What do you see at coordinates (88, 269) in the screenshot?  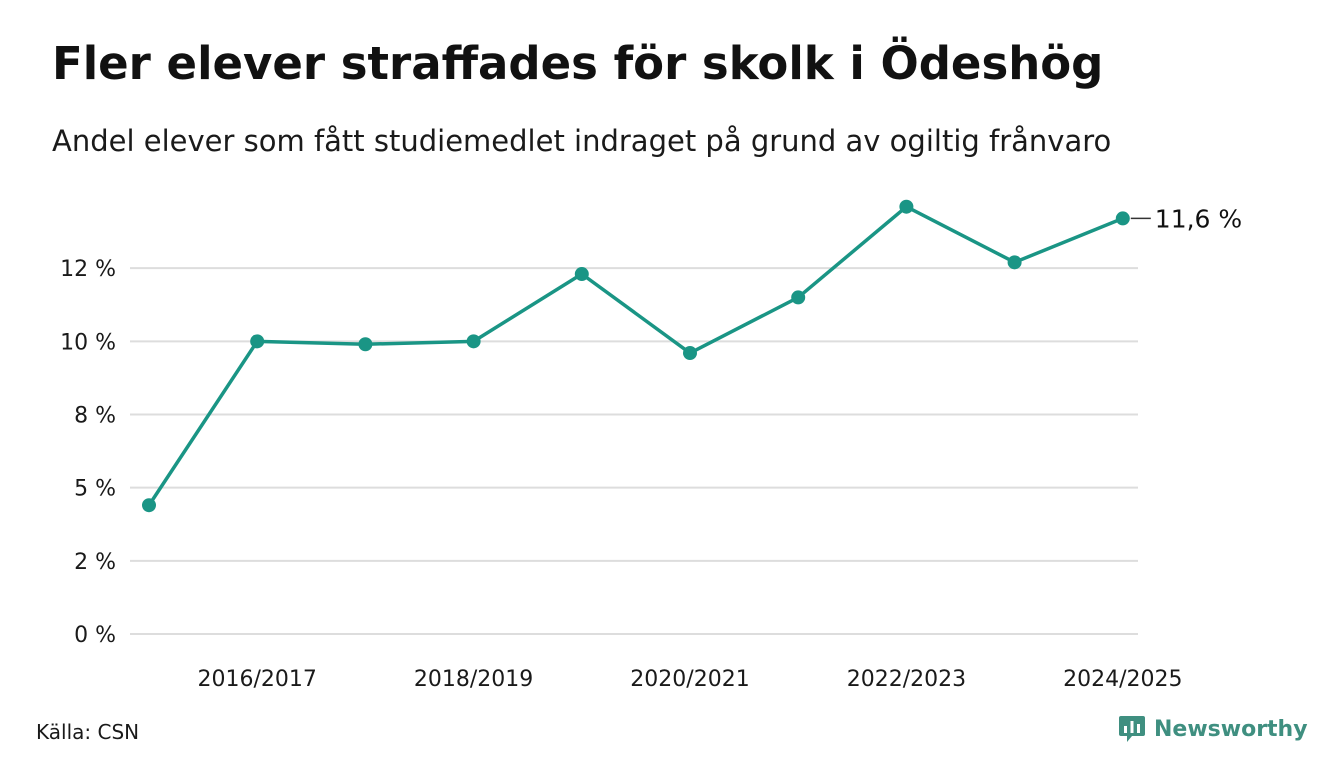 I see `y-tick-label: 12 %` at bounding box center [88, 269].